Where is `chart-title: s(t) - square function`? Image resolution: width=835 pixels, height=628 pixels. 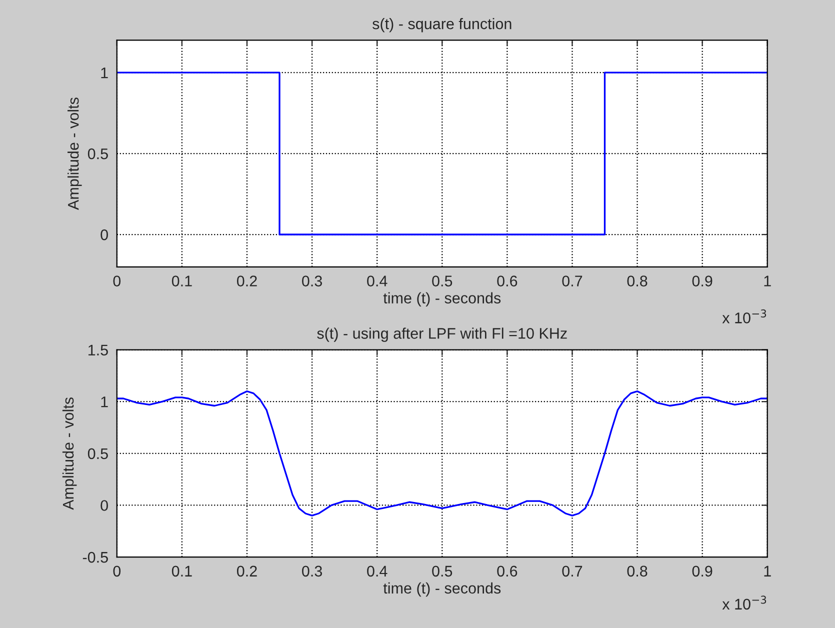 chart-title: s(t) - square function is located at coordinates (442, 25).